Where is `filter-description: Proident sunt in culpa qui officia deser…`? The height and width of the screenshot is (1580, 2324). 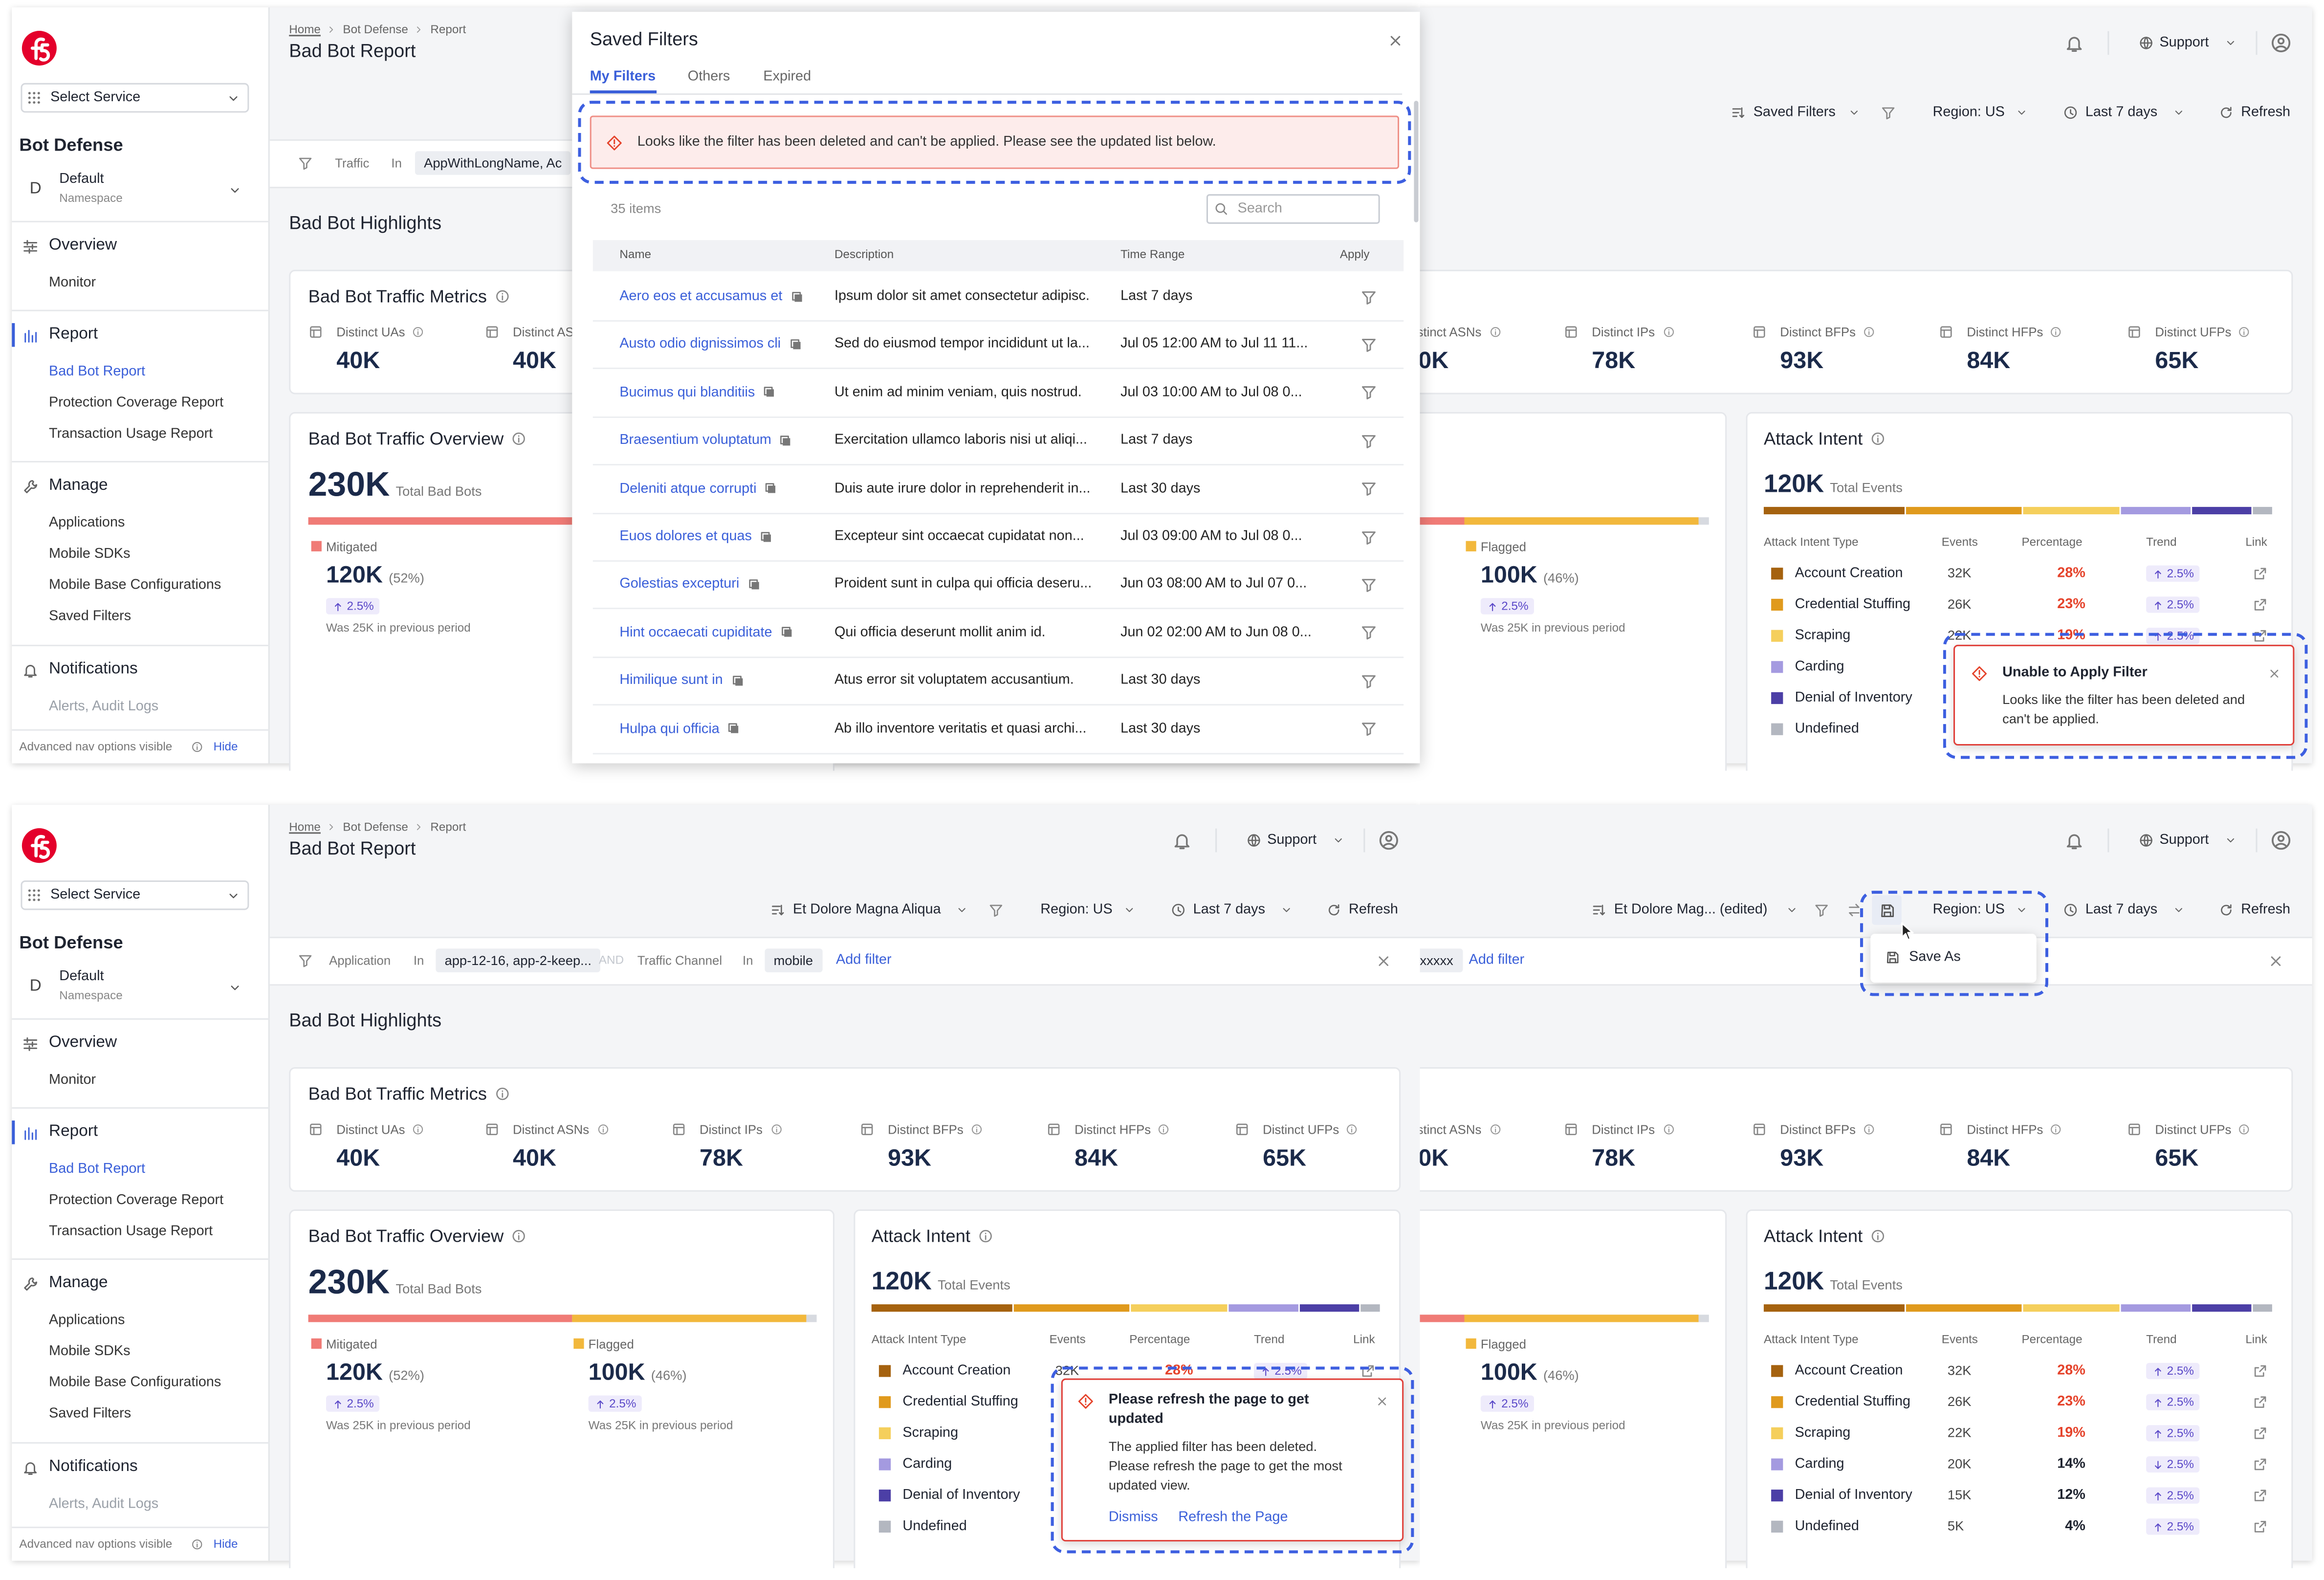
filter-description: Proident sunt in culpa qui officia deser… is located at coordinates (963, 584).